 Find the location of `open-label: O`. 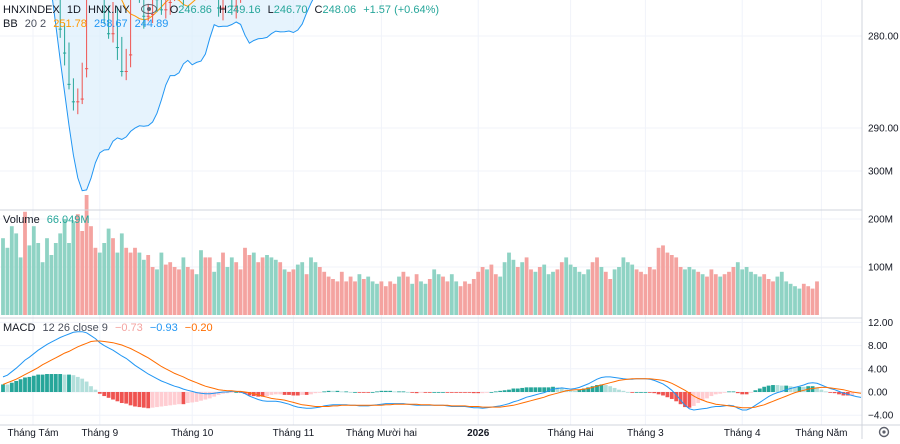

open-label: O is located at coordinates (174, 10).